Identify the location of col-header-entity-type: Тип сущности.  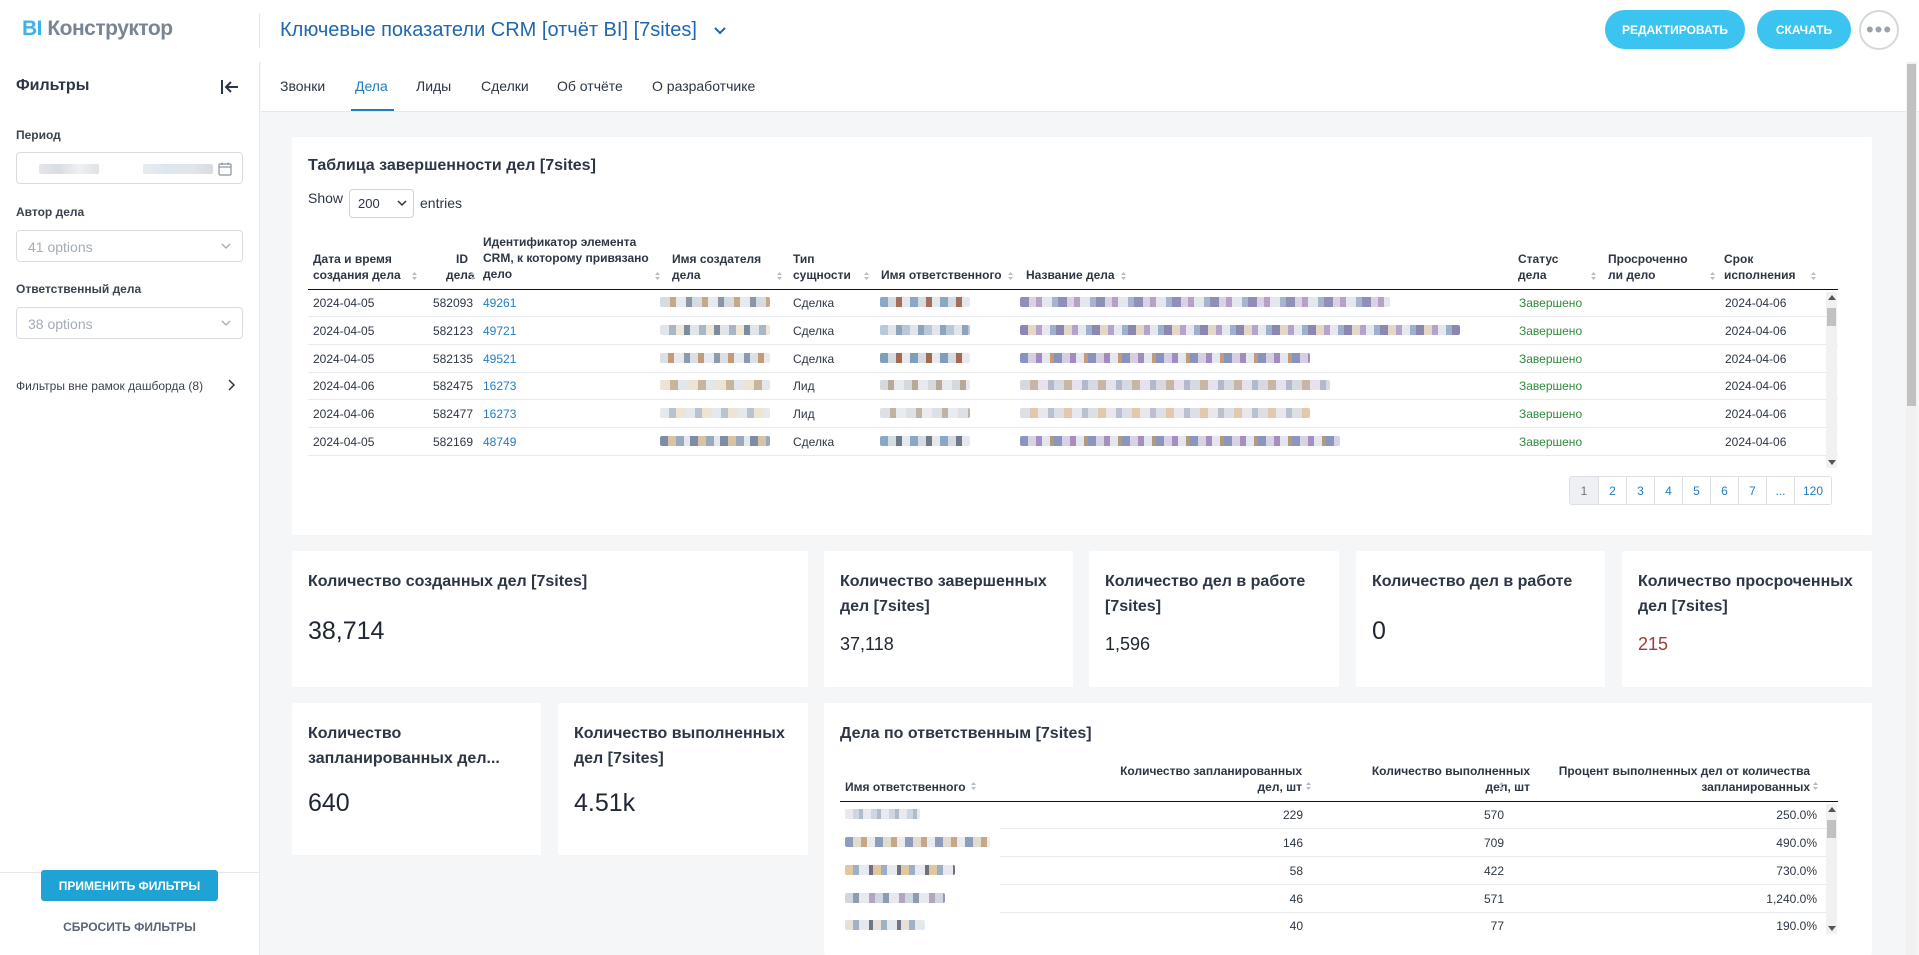
(822, 267).